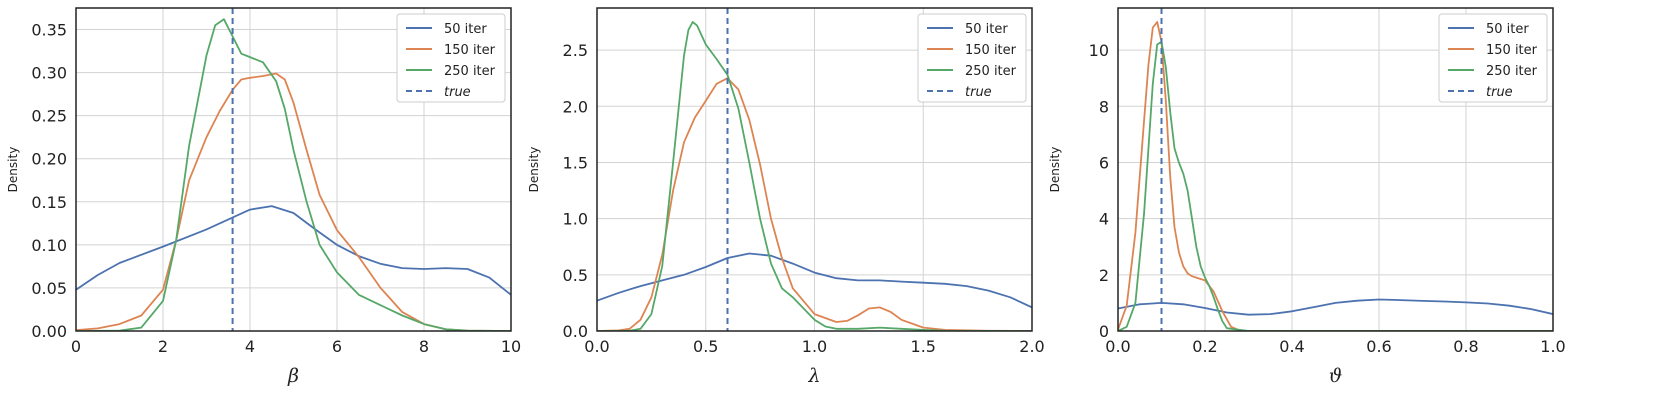 Image resolution: width=1661 pixels, height=414 pixels. Describe the element at coordinates (424, 346) in the screenshot. I see `x-tick-label: 8` at that location.